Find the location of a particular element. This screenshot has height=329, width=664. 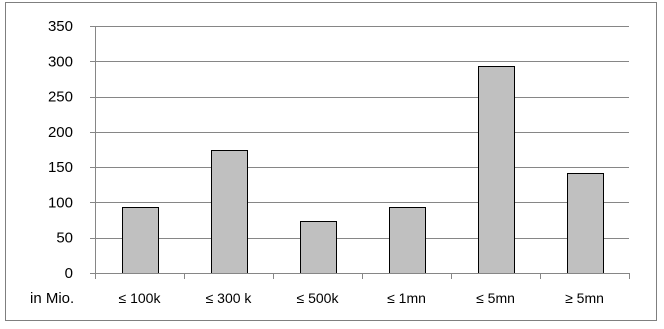

y-tick-label: 100 is located at coordinates (60, 202).